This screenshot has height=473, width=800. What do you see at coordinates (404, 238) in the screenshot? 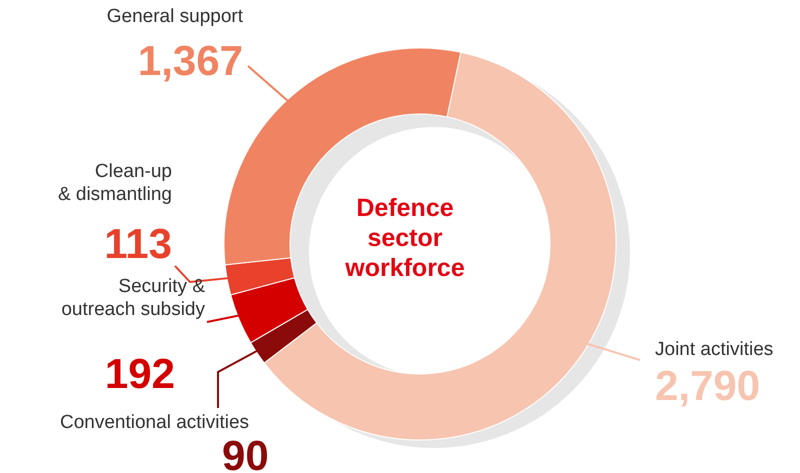
I see `text: Defence sector workforce` at bounding box center [404, 238].